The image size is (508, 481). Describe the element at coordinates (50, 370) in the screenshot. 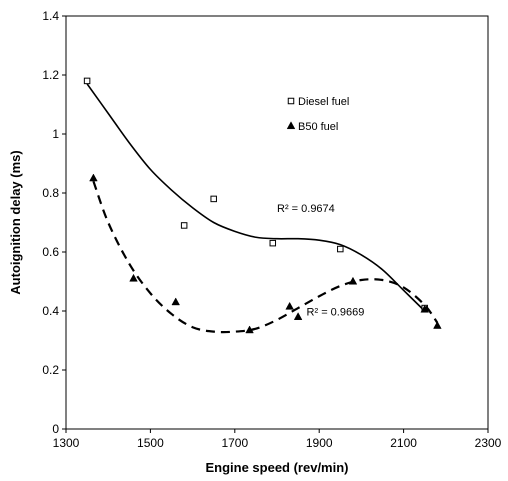

I see `y-tick-label: 0.2` at that location.